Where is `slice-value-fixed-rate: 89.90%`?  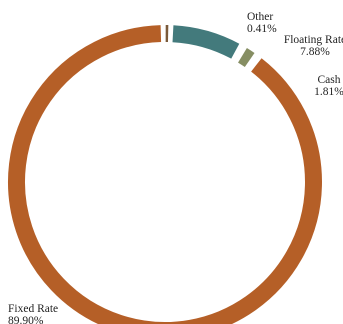 slice-value-fixed-rate: 89.90% is located at coordinates (26, 319).